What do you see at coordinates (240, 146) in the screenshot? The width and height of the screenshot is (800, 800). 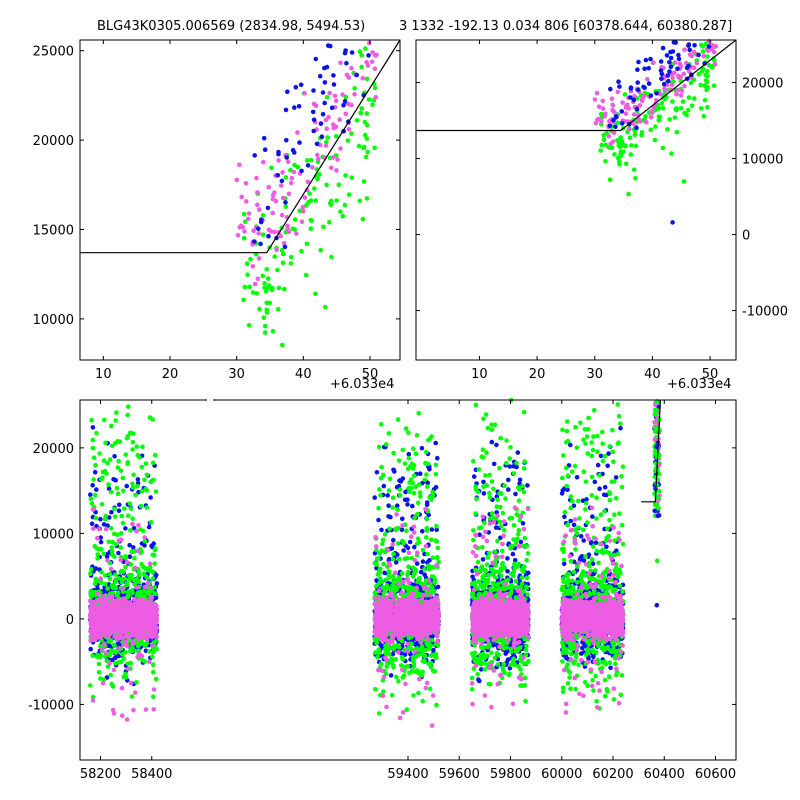 I see `tl-model-line` at bounding box center [240, 146].